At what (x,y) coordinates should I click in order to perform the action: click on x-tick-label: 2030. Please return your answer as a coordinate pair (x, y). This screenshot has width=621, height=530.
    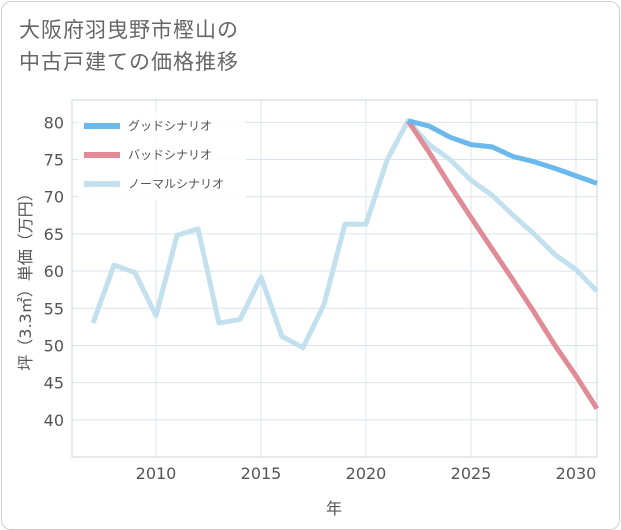
    Looking at the image, I should click on (576, 473).